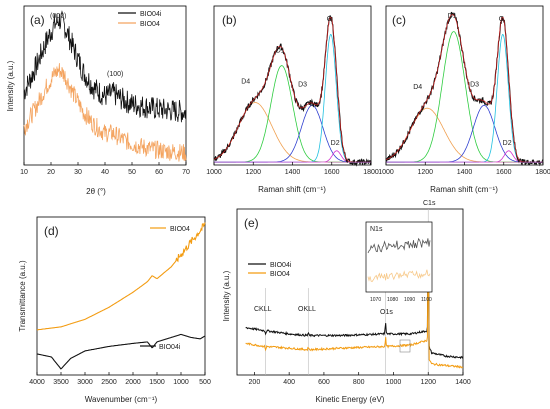 The width and height of the screenshot is (550, 409). I want to click on peak-label-d4: D4, so click(245, 82).